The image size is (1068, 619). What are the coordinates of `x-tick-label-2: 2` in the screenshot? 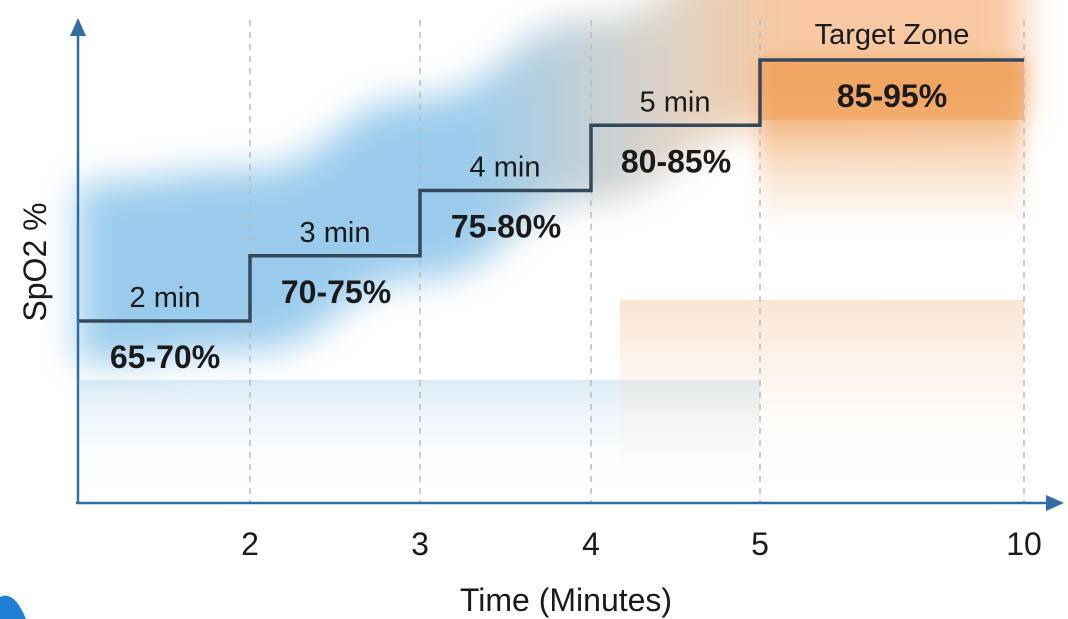 It's located at (250, 544).